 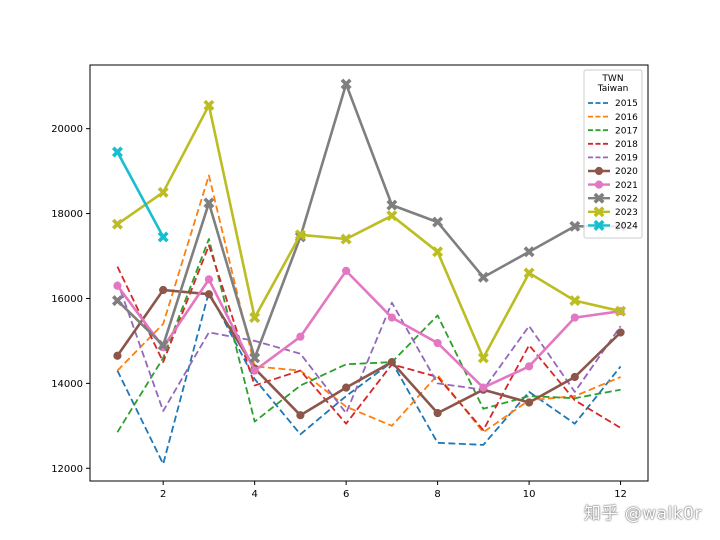 What do you see at coordinates (620, 494) in the screenshot?
I see `x-tick-label: 12` at bounding box center [620, 494].